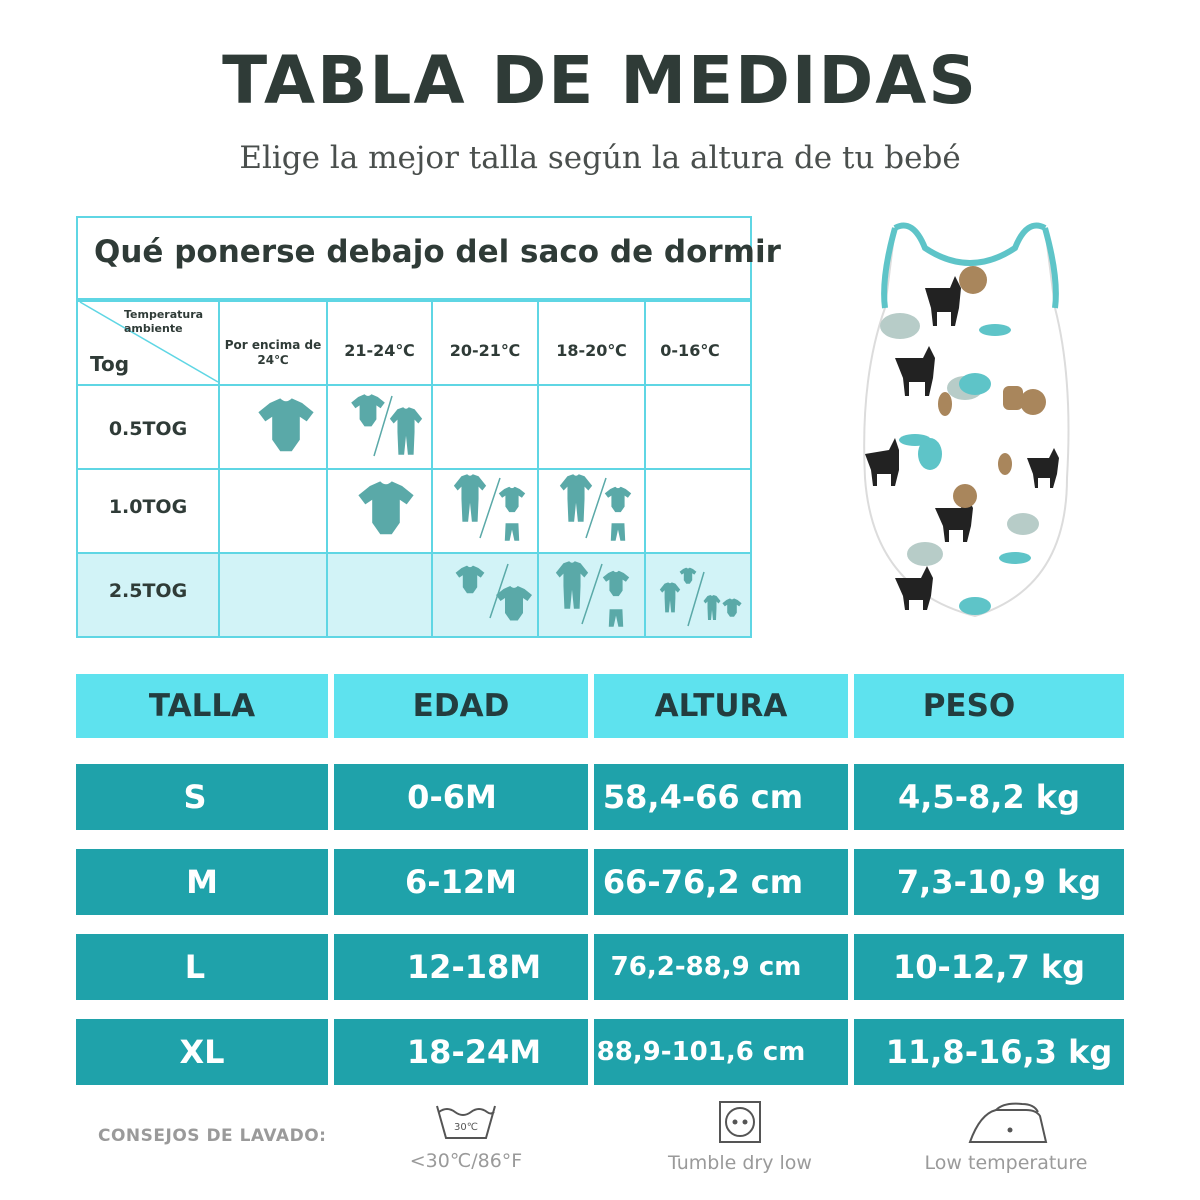 The height and width of the screenshot is (1200, 1200). Describe the element at coordinates (999, 387) in the screenshot. I see `lion-print` at that location.